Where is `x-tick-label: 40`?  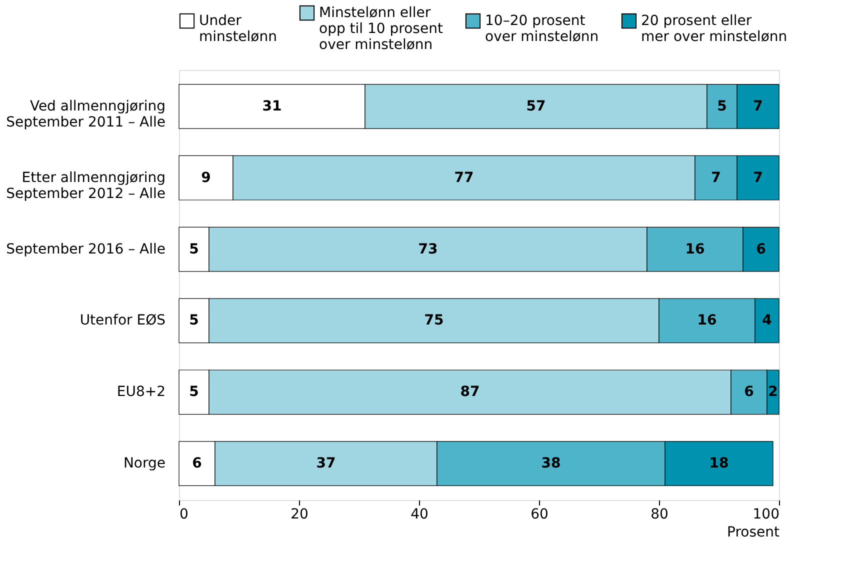
x-tick-label: 40 is located at coordinates (419, 514).